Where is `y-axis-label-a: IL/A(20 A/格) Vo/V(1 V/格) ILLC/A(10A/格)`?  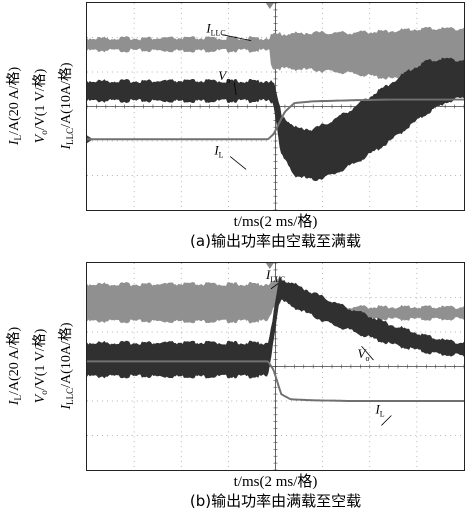
y-axis-label-a: IL/A(20 A/格) Vo/V(1 V/格) ILLC/A(10A/格) is located at coordinates (42, 106).